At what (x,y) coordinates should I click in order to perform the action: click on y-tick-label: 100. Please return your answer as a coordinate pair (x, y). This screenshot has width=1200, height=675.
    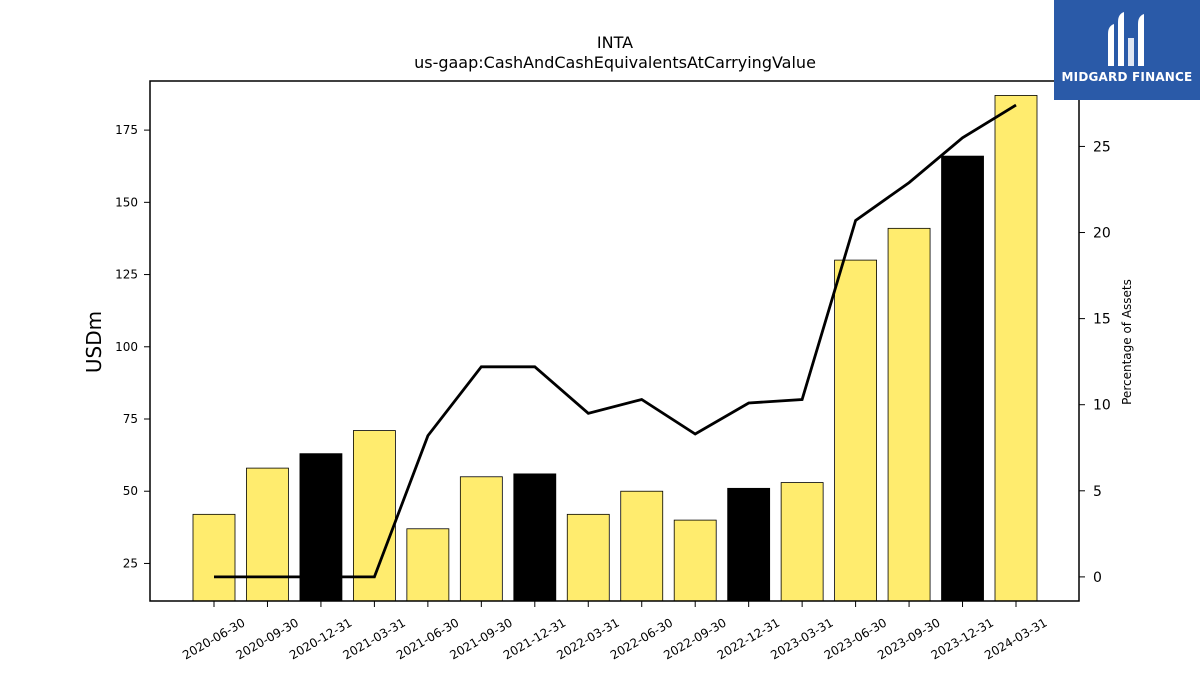
    Looking at the image, I should click on (126, 347).